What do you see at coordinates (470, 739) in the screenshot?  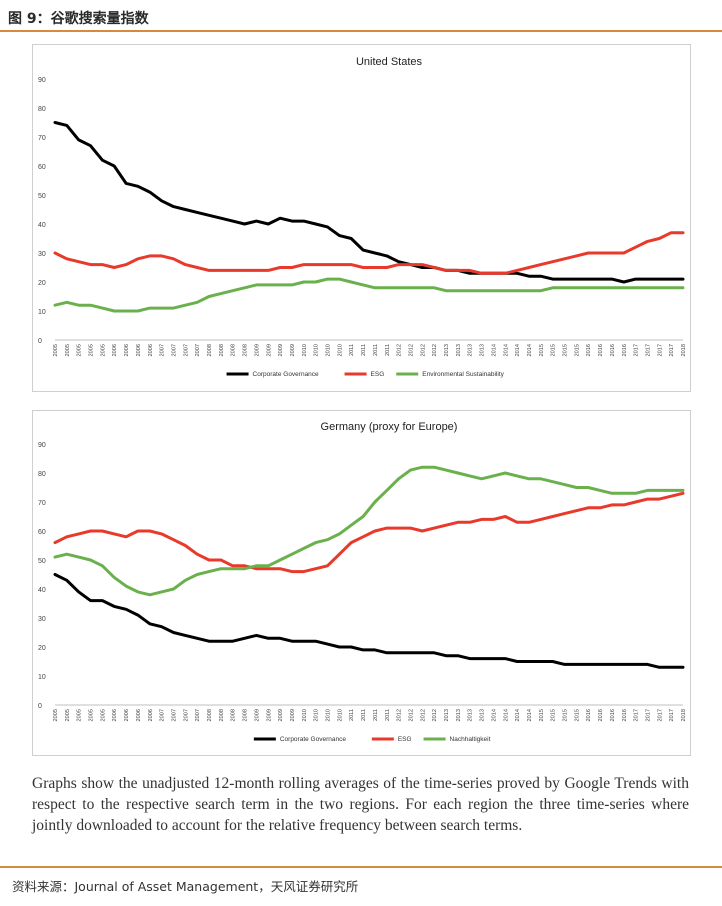 I see `legend-label: Nachhaltigkeit` at bounding box center [470, 739].